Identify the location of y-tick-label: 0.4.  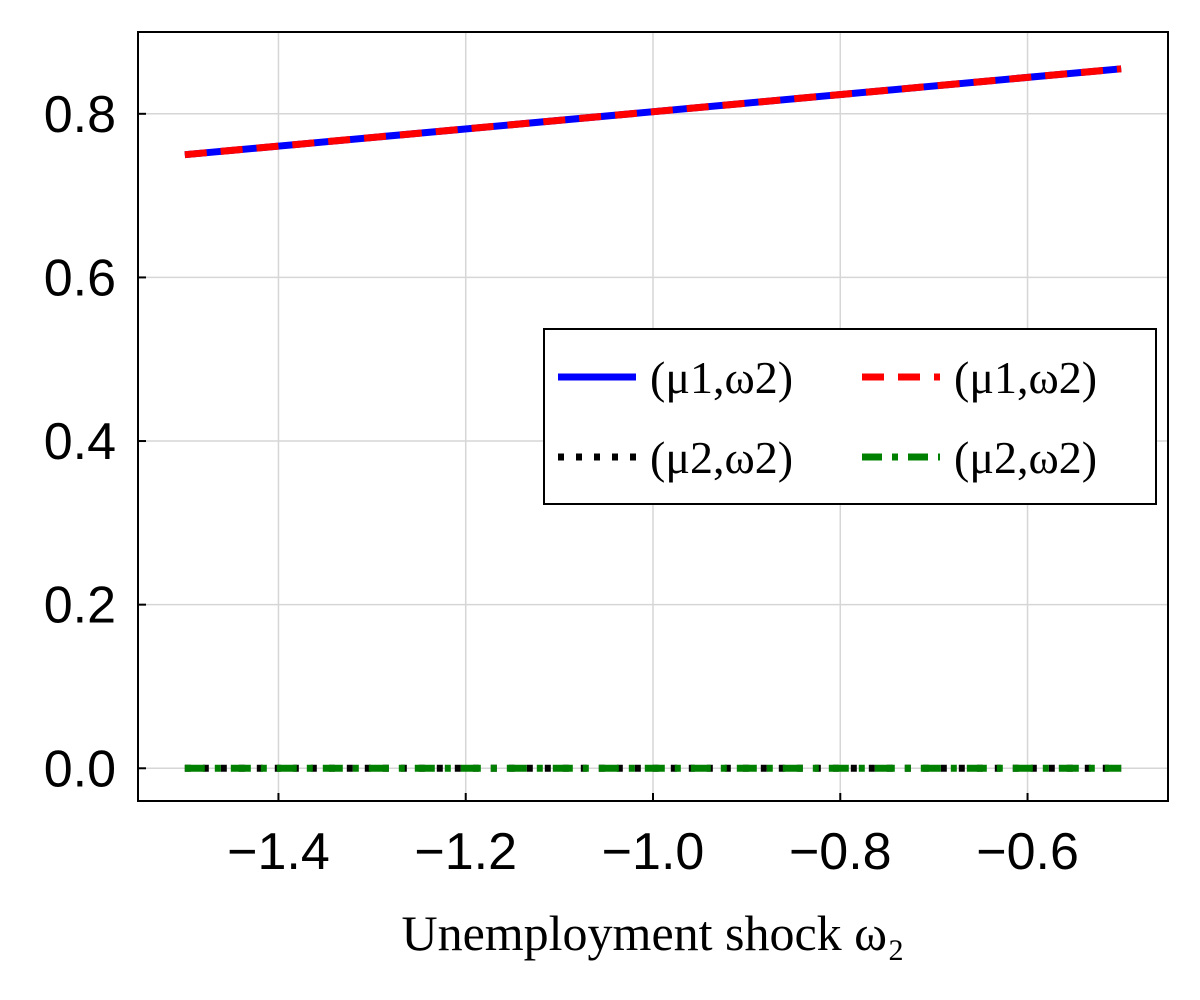
(80, 442).